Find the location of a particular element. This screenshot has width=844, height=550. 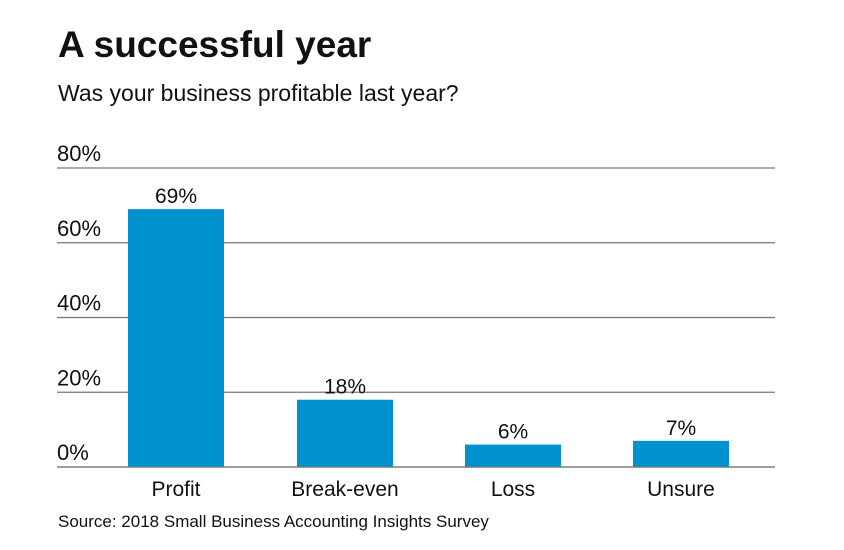

x-tick-label: Profit is located at coordinates (175, 489).